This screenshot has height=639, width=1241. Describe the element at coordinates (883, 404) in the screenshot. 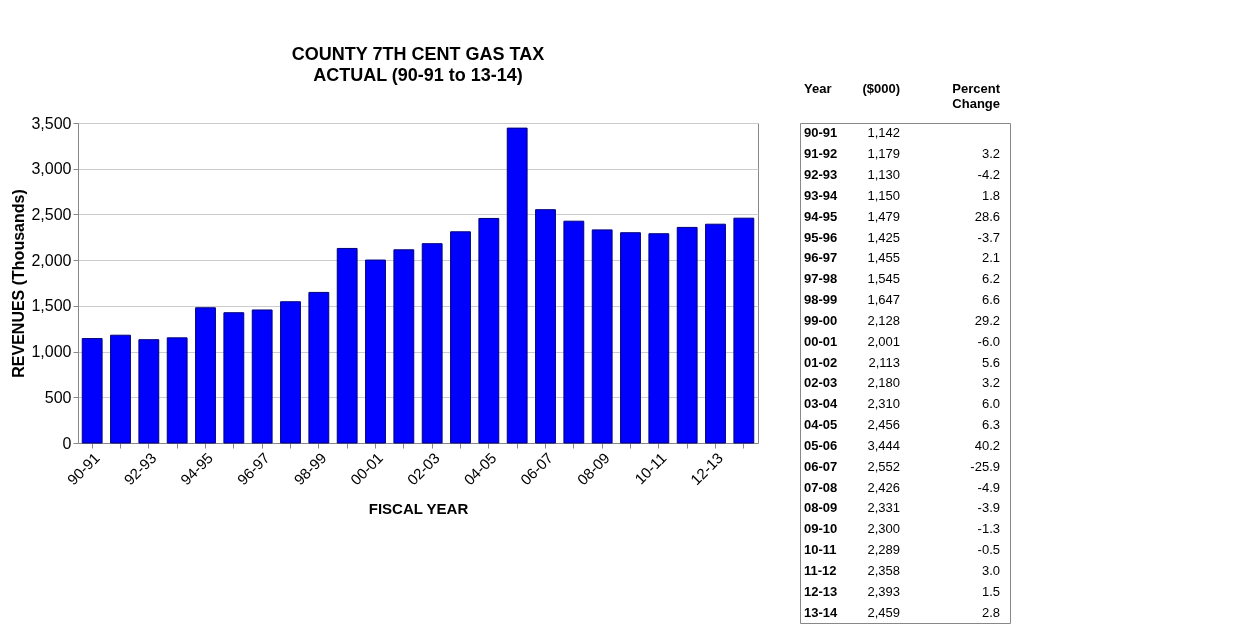

I see `data-label: 2,310` at that location.